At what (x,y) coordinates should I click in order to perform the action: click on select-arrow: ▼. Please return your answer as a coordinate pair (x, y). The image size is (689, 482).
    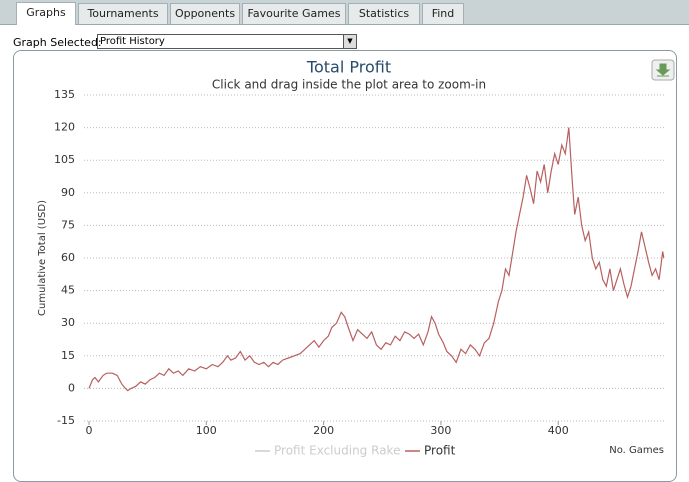
    Looking at the image, I should click on (349, 41).